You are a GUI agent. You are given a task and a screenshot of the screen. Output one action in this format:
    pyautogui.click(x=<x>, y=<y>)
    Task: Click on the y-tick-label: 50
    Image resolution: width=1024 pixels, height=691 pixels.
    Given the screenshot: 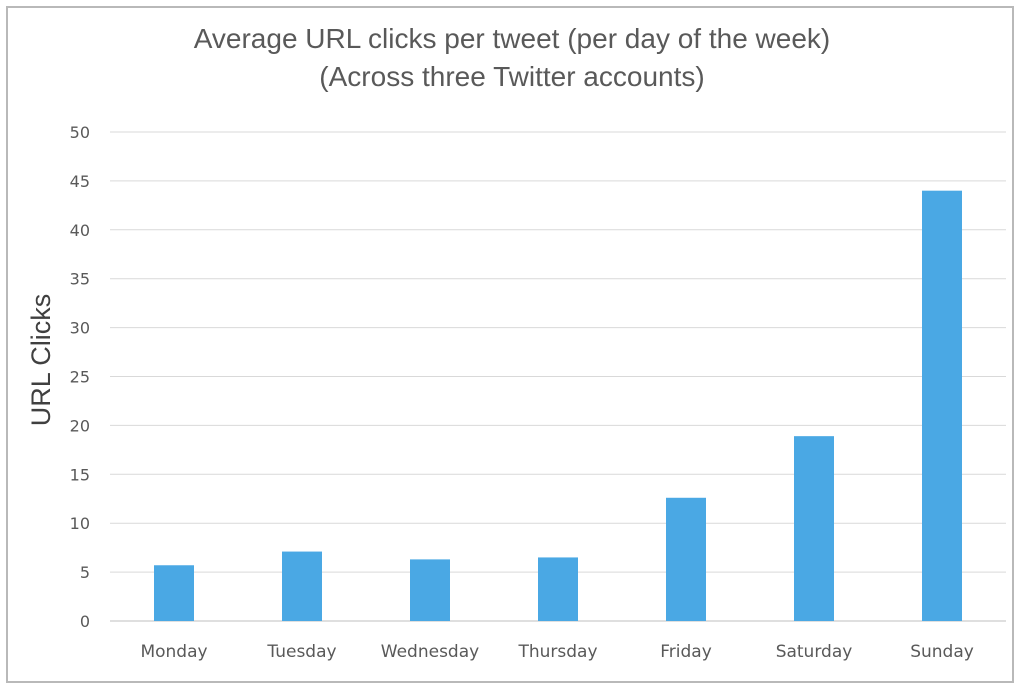 What is the action you would take?
    pyautogui.click(x=80, y=132)
    